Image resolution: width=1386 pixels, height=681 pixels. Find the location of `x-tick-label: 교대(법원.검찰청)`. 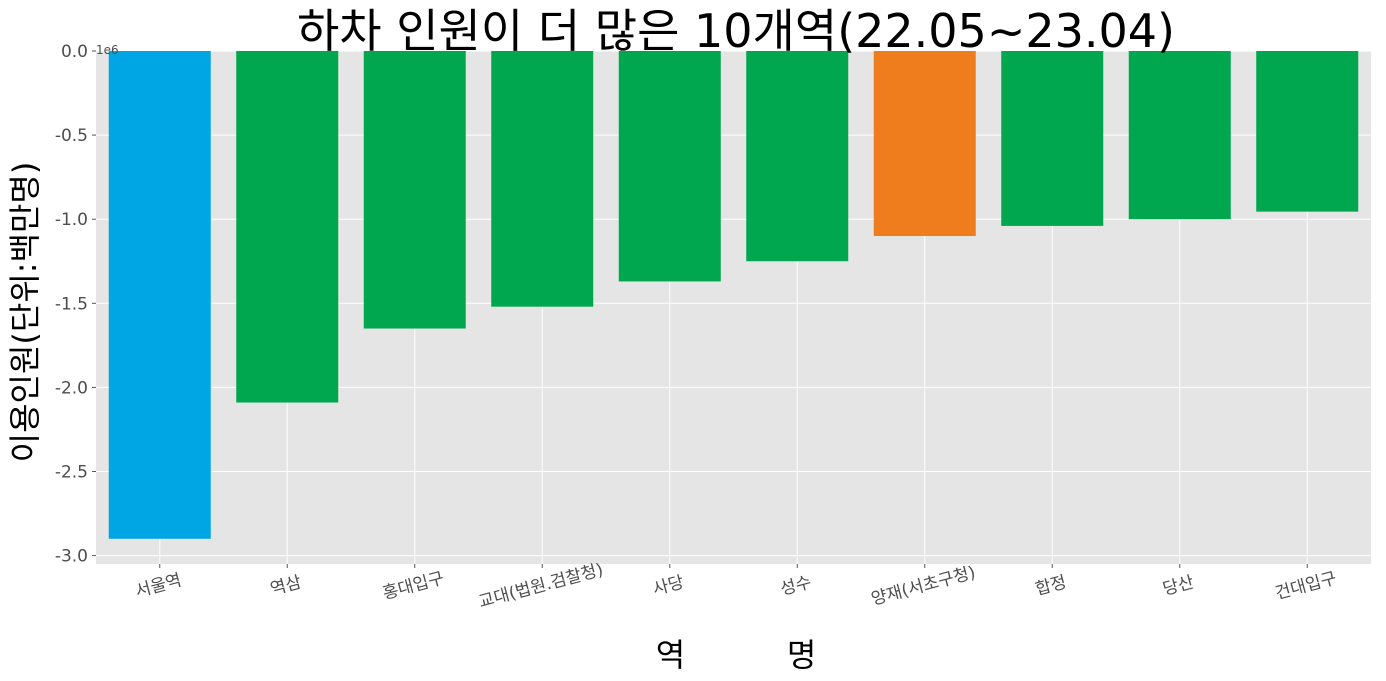

x-tick-label: 교대(법원.검찰청) is located at coordinates (540, 586).